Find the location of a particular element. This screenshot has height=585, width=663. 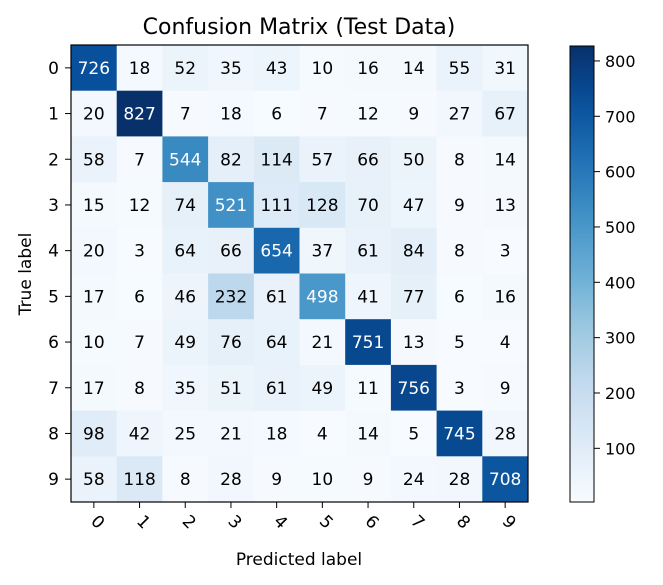

y-tick-label: 0 is located at coordinates (53, 69).